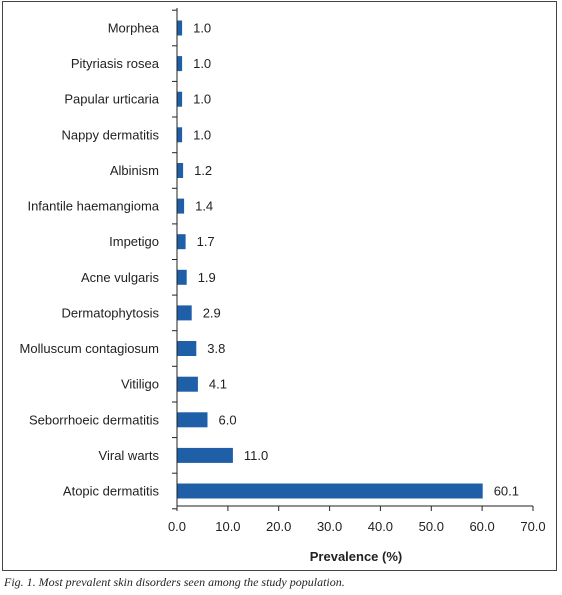 Image resolution: width=562 pixels, height=595 pixels. What do you see at coordinates (329, 526) in the screenshot?
I see `x-tick-label-3: 30.0` at bounding box center [329, 526].